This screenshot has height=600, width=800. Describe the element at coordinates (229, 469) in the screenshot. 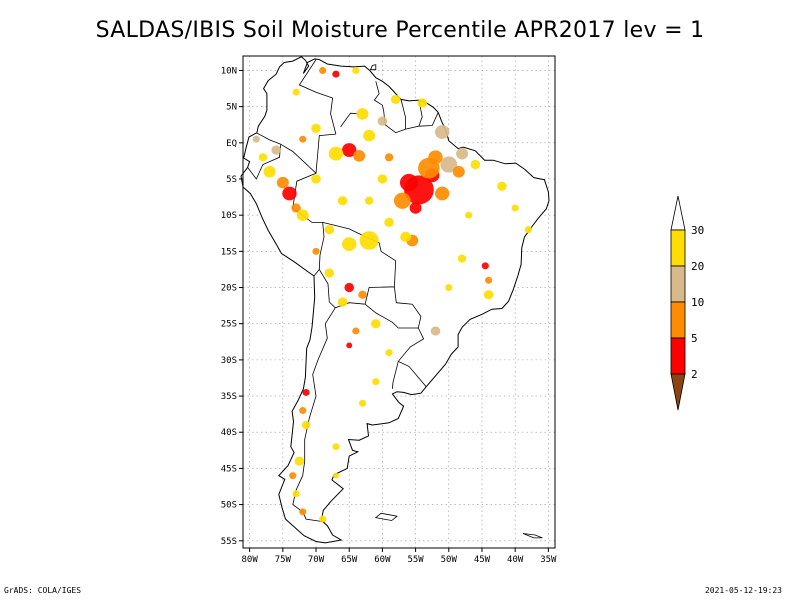

I see `lat-tick-label: 45S` at that location.